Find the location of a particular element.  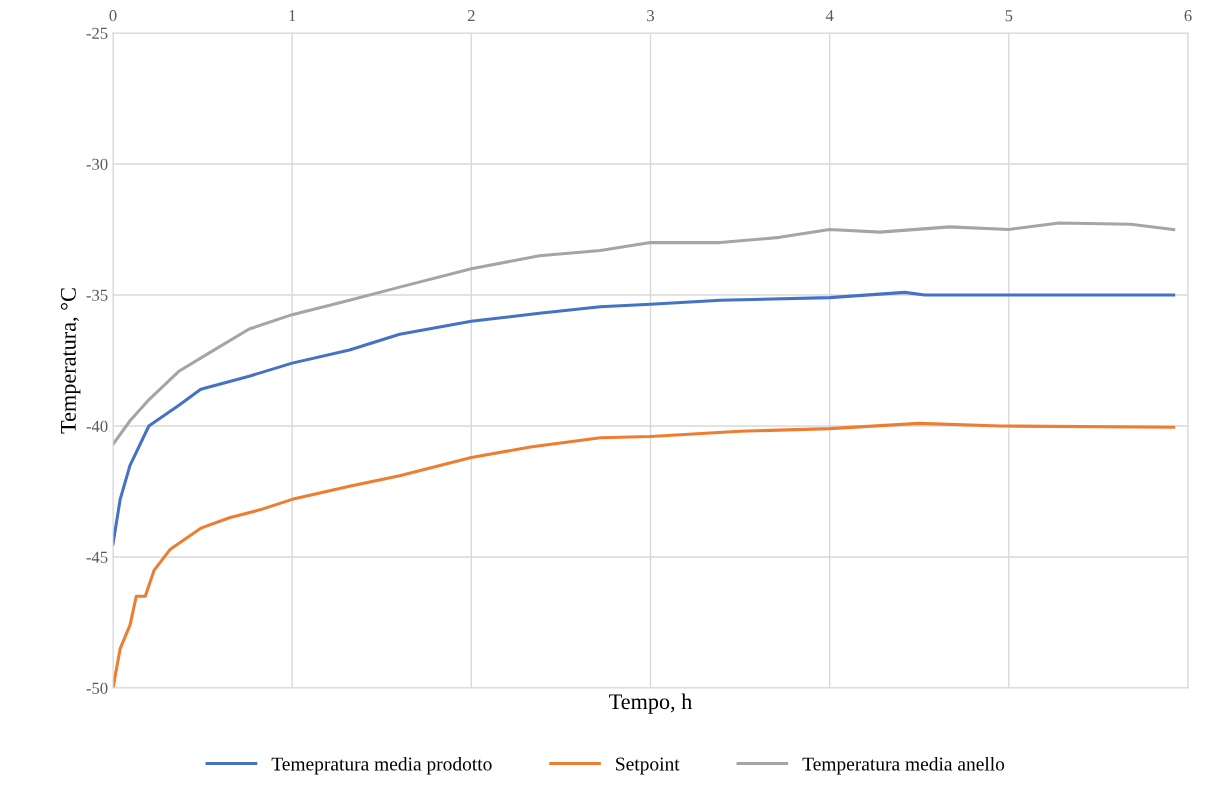

x-tick-label: 5 is located at coordinates (1009, 16).